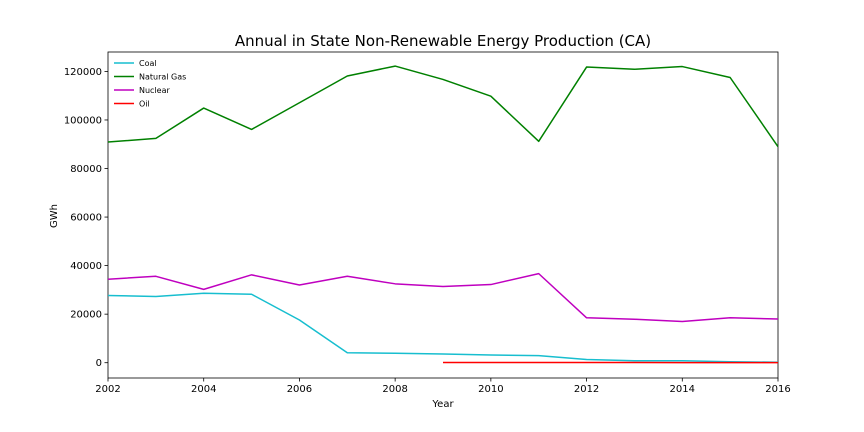  What do you see at coordinates (86, 315) in the screenshot?
I see `y-tick-label: 20000` at bounding box center [86, 315].